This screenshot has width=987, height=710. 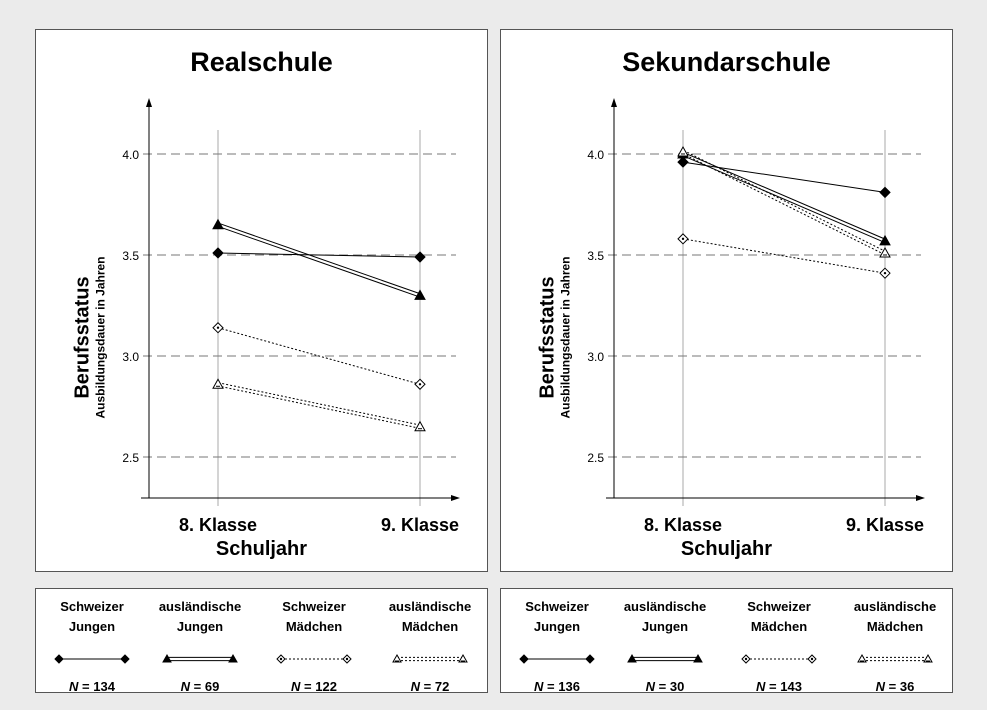 I want to click on legend-n: N = 136, so click(x=557, y=686).